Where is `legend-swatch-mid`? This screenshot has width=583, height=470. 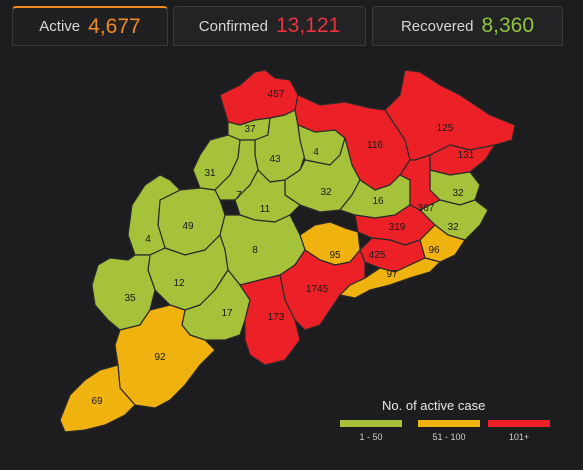
legend-swatch-mid is located at coordinates (449, 423).